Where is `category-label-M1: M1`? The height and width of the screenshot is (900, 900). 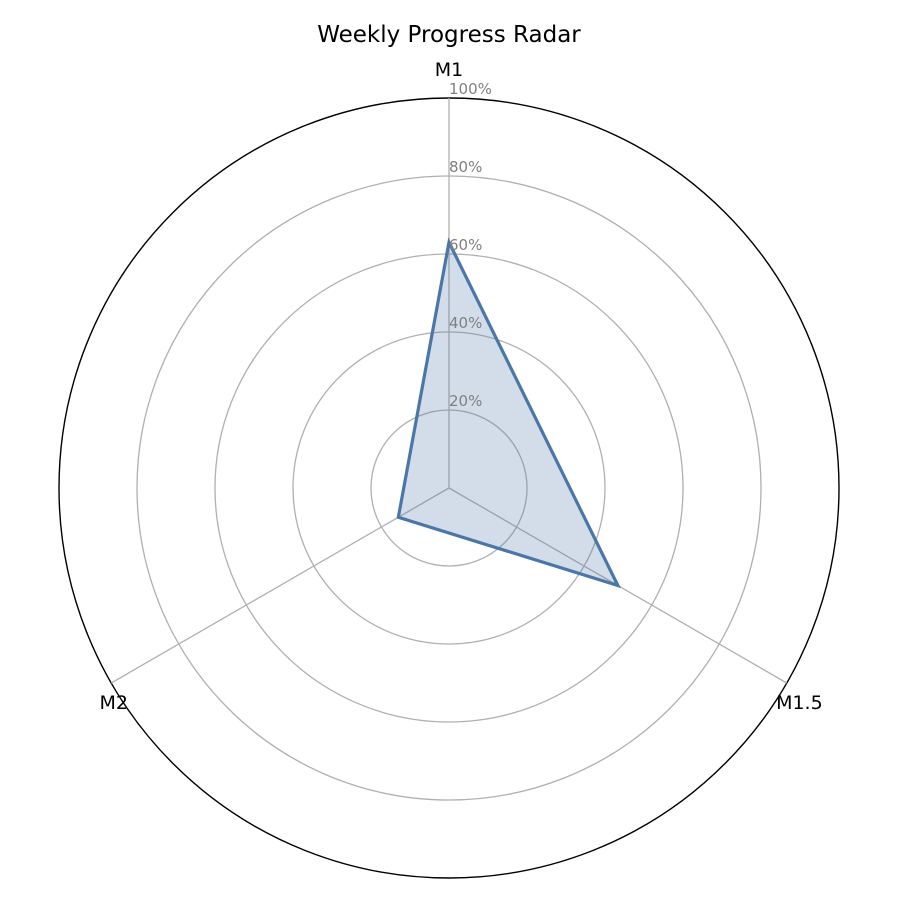 category-label-M1: M1 is located at coordinates (449, 70).